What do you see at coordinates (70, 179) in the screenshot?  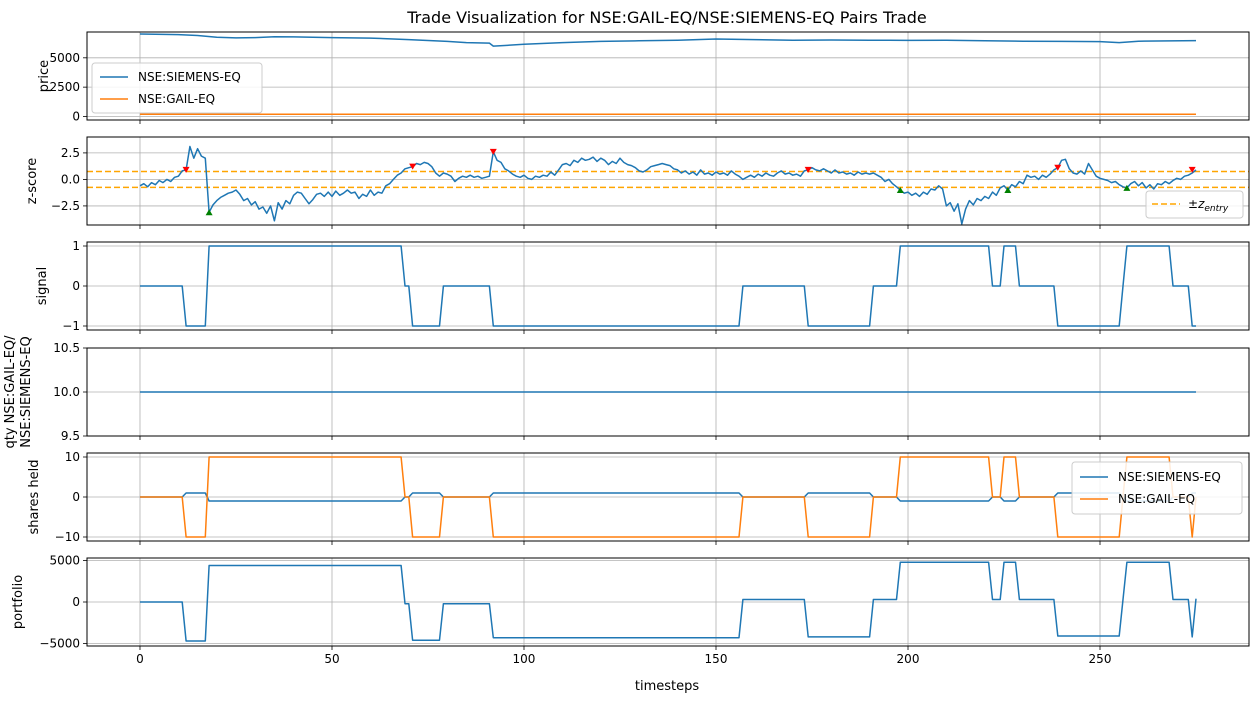 I see `y-tick-label: 0.0` at bounding box center [70, 179].